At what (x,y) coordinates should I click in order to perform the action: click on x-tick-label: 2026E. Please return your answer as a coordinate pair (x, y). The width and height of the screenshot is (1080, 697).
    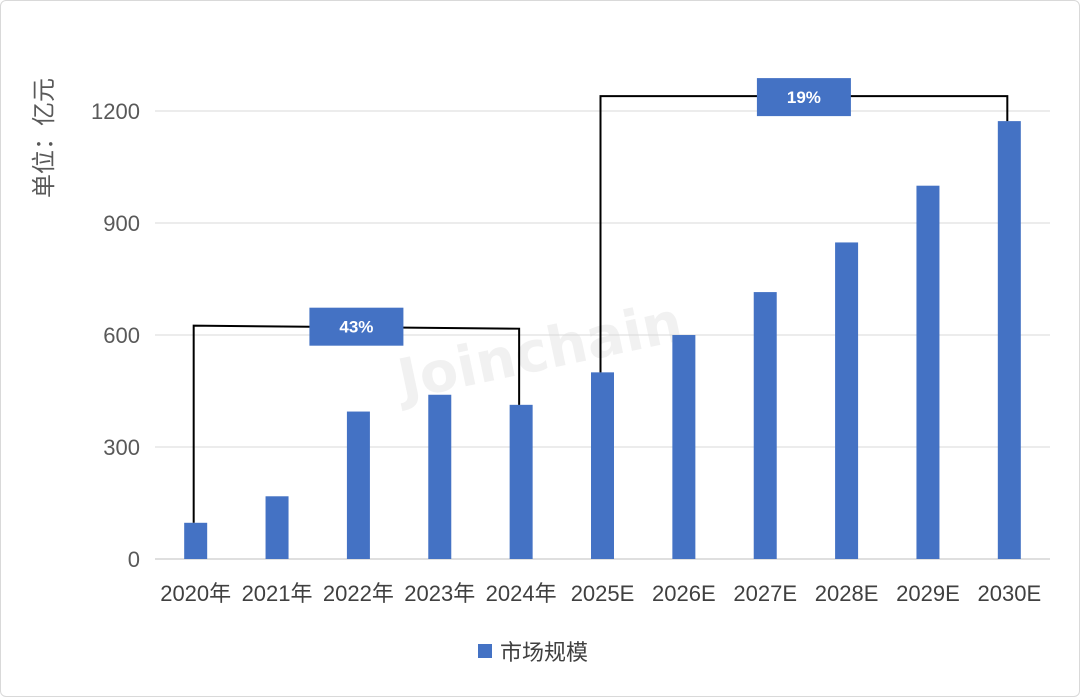
    Looking at the image, I should click on (684, 593).